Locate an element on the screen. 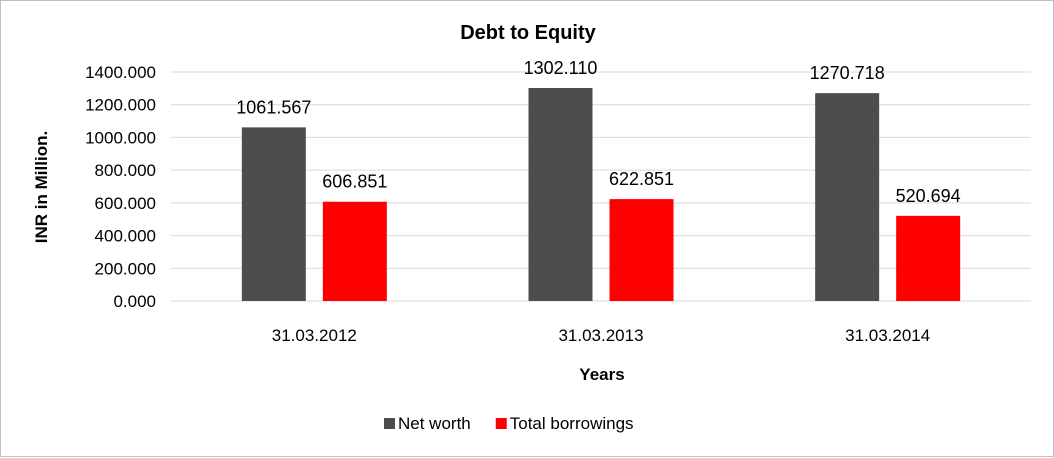  data-label: 520.694 is located at coordinates (928, 196).